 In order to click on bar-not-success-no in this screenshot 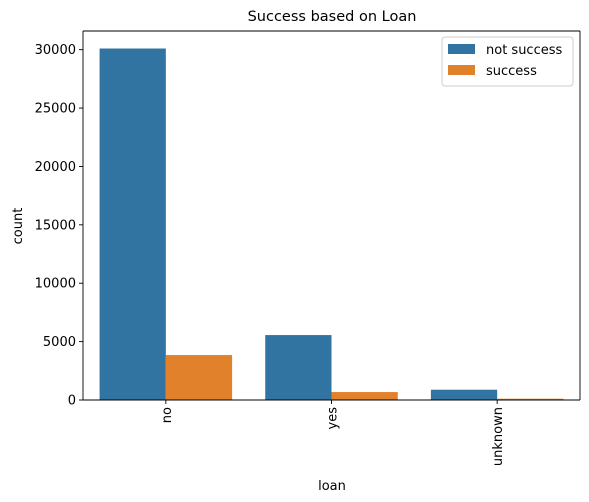, I will do `click(132, 224)`.